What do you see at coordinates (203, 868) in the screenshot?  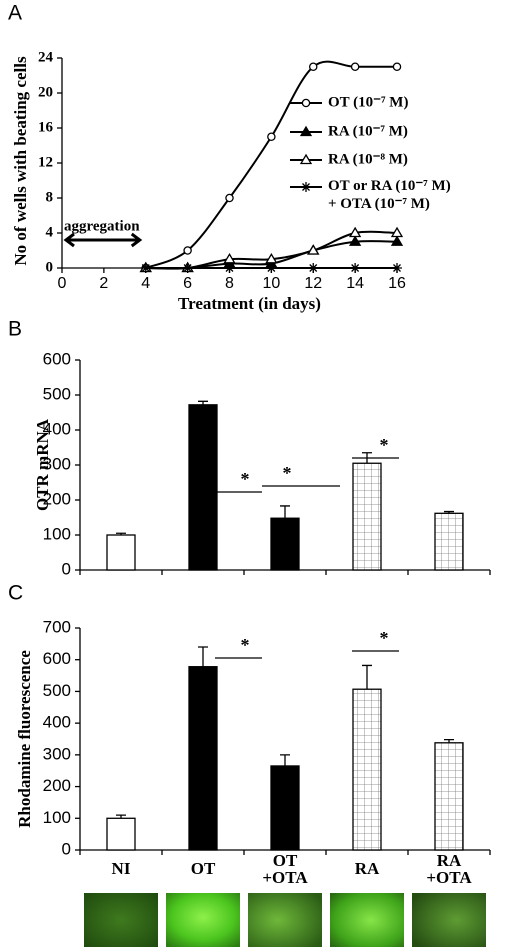 I see `x-tick-label: OT` at bounding box center [203, 868].